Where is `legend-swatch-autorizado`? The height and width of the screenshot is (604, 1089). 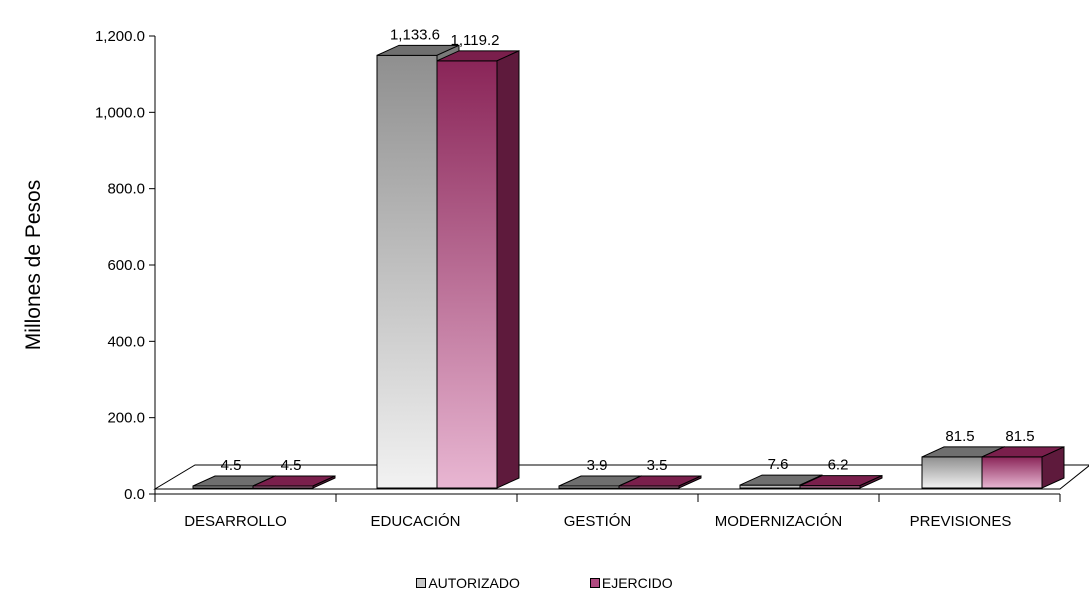 legend-swatch-autorizado is located at coordinates (421, 583).